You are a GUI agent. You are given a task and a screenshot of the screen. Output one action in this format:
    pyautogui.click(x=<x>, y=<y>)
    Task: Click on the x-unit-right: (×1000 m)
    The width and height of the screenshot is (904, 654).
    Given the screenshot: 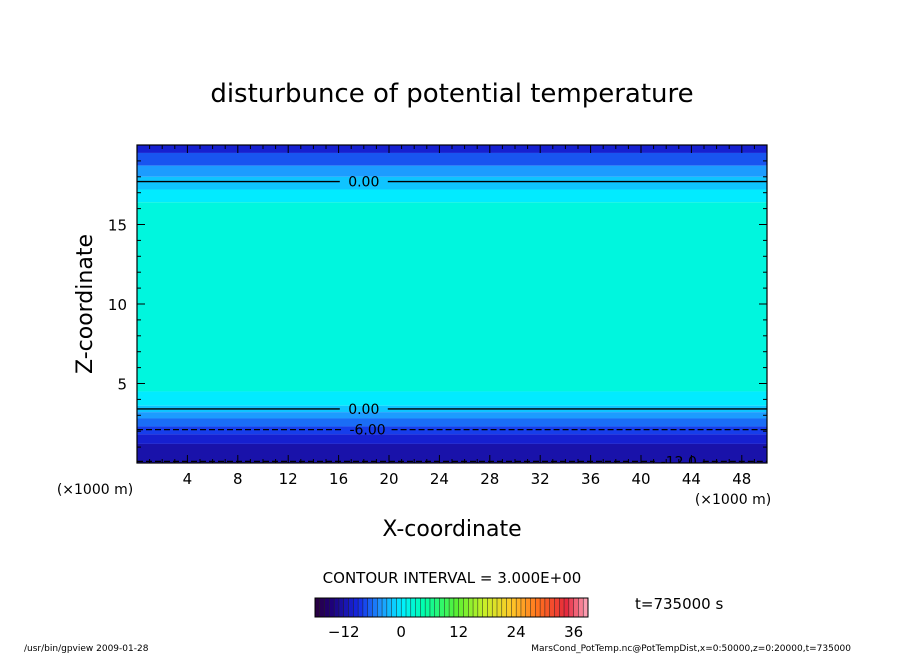 What is the action you would take?
    pyautogui.click(x=733, y=500)
    